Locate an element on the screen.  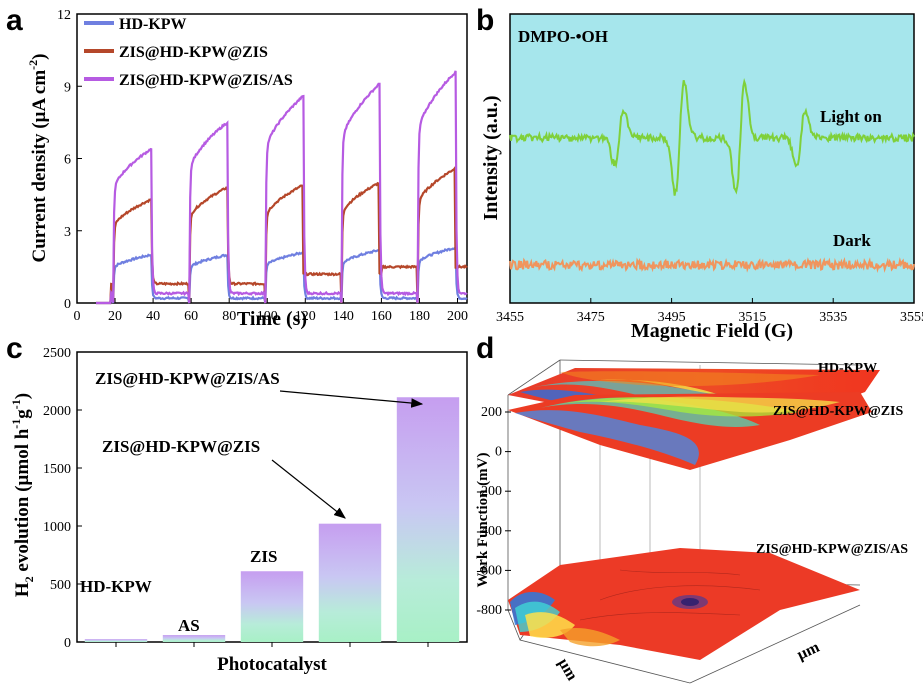
y-tick-label-a: 12 is located at coordinates (64, 15).